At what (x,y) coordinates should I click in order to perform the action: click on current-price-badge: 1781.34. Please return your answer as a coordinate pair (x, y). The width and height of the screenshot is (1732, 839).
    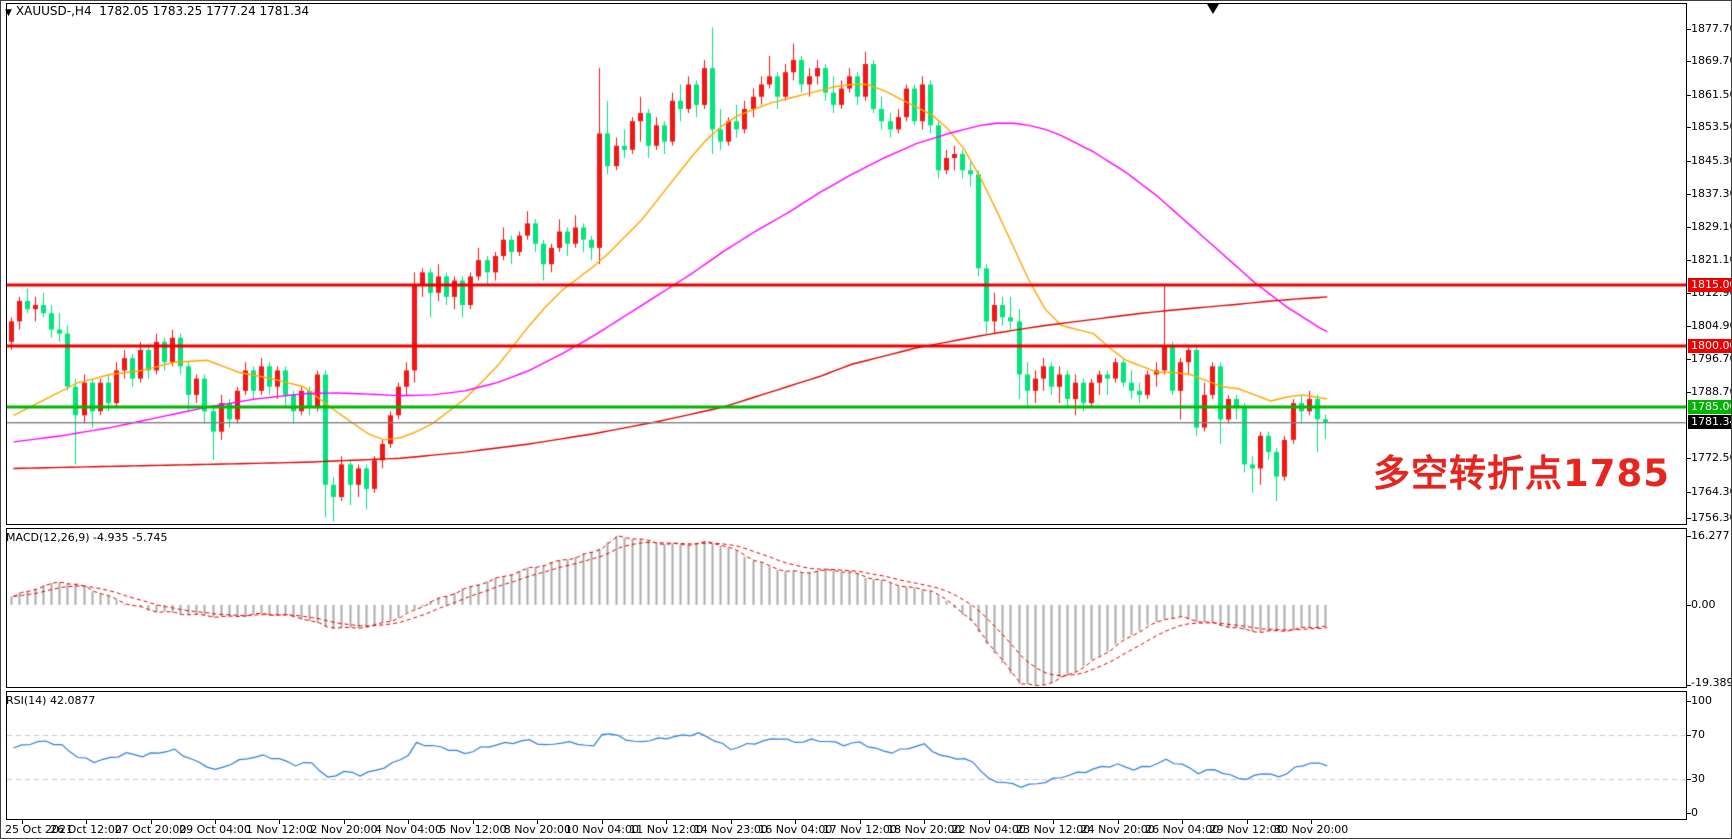
    Looking at the image, I should click on (1709, 422).